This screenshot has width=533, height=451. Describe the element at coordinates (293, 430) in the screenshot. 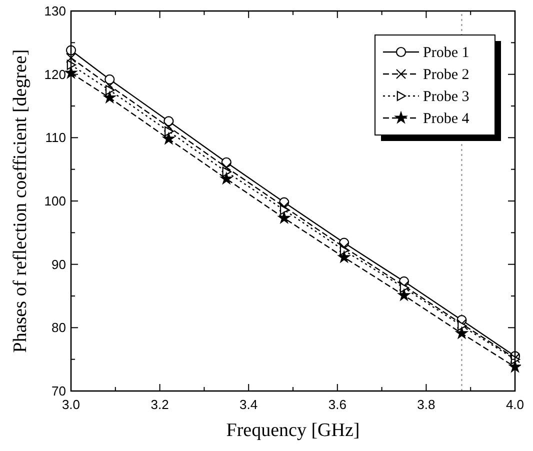

I see `x-axis-title: Frequency [GHz]` at that location.